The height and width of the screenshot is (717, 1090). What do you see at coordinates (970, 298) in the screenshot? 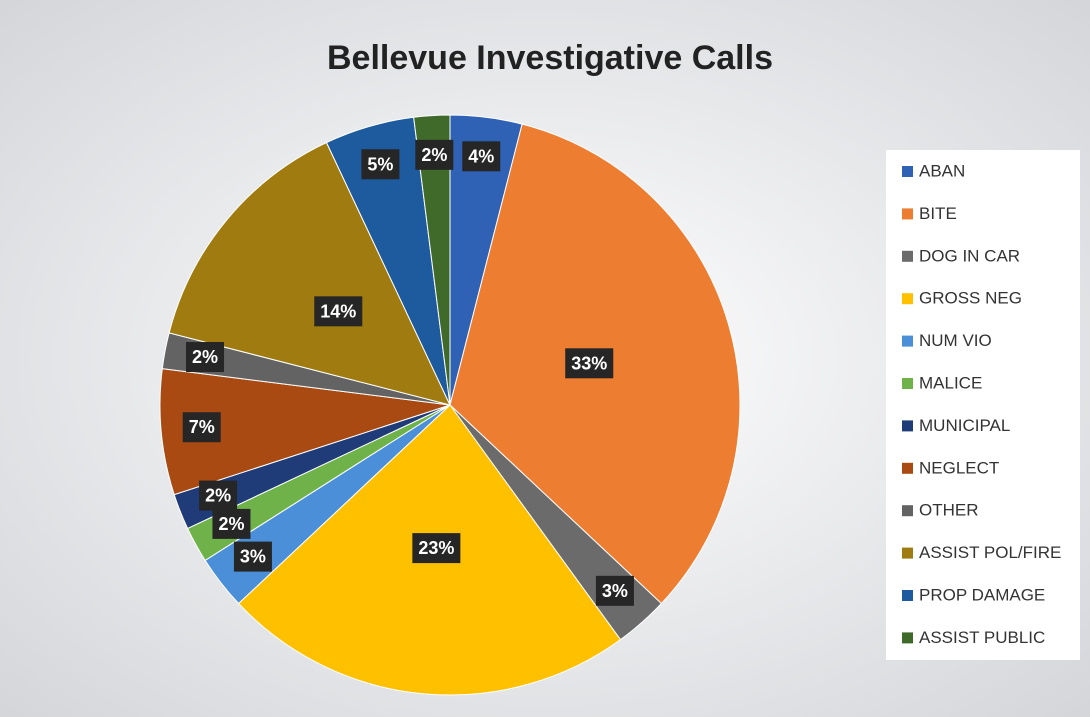
I see `legend-label: GROSS NEG` at bounding box center [970, 298].